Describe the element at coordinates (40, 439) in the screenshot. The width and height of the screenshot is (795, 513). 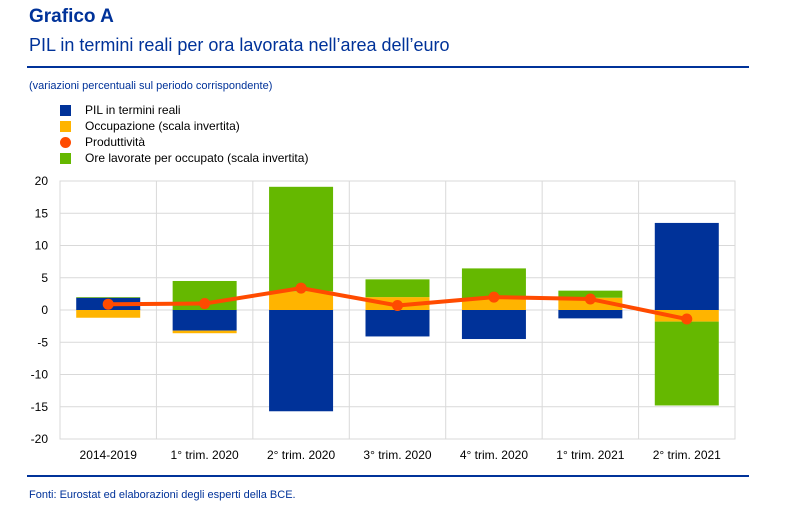
I see `y-tick-label: -20` at that location.